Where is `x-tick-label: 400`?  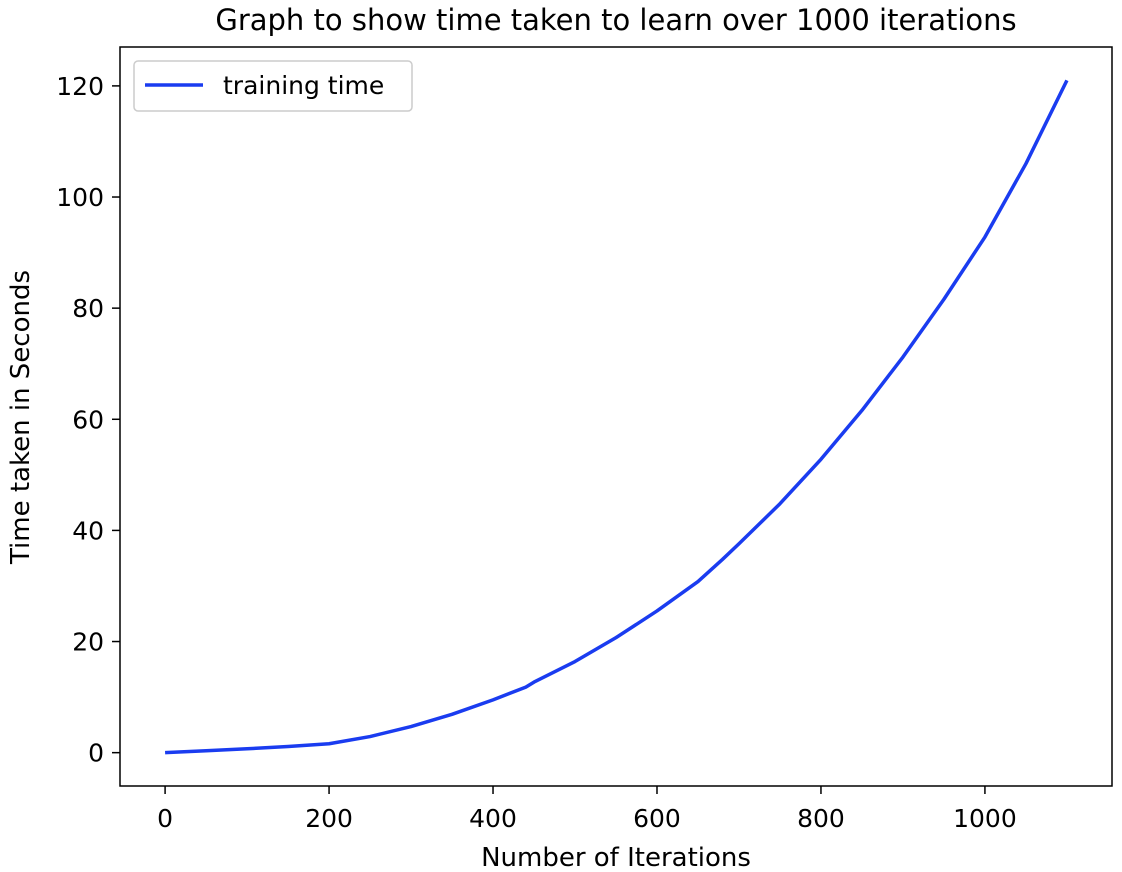
x-tick-label: 400 is located at coordinates (493, 818).